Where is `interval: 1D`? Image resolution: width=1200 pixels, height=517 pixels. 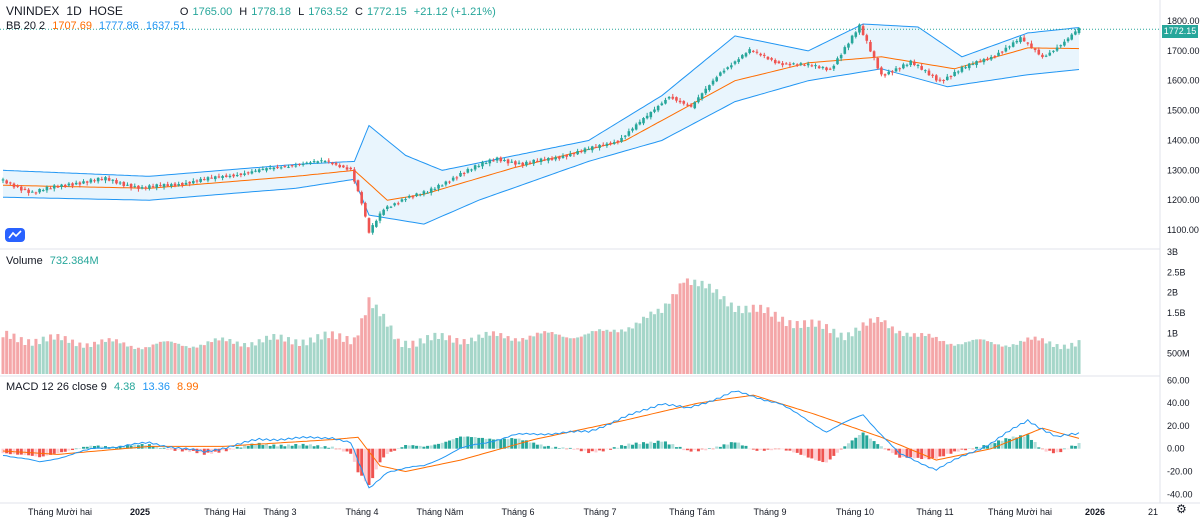 interval: 1D is located at coordinates (74, 11).